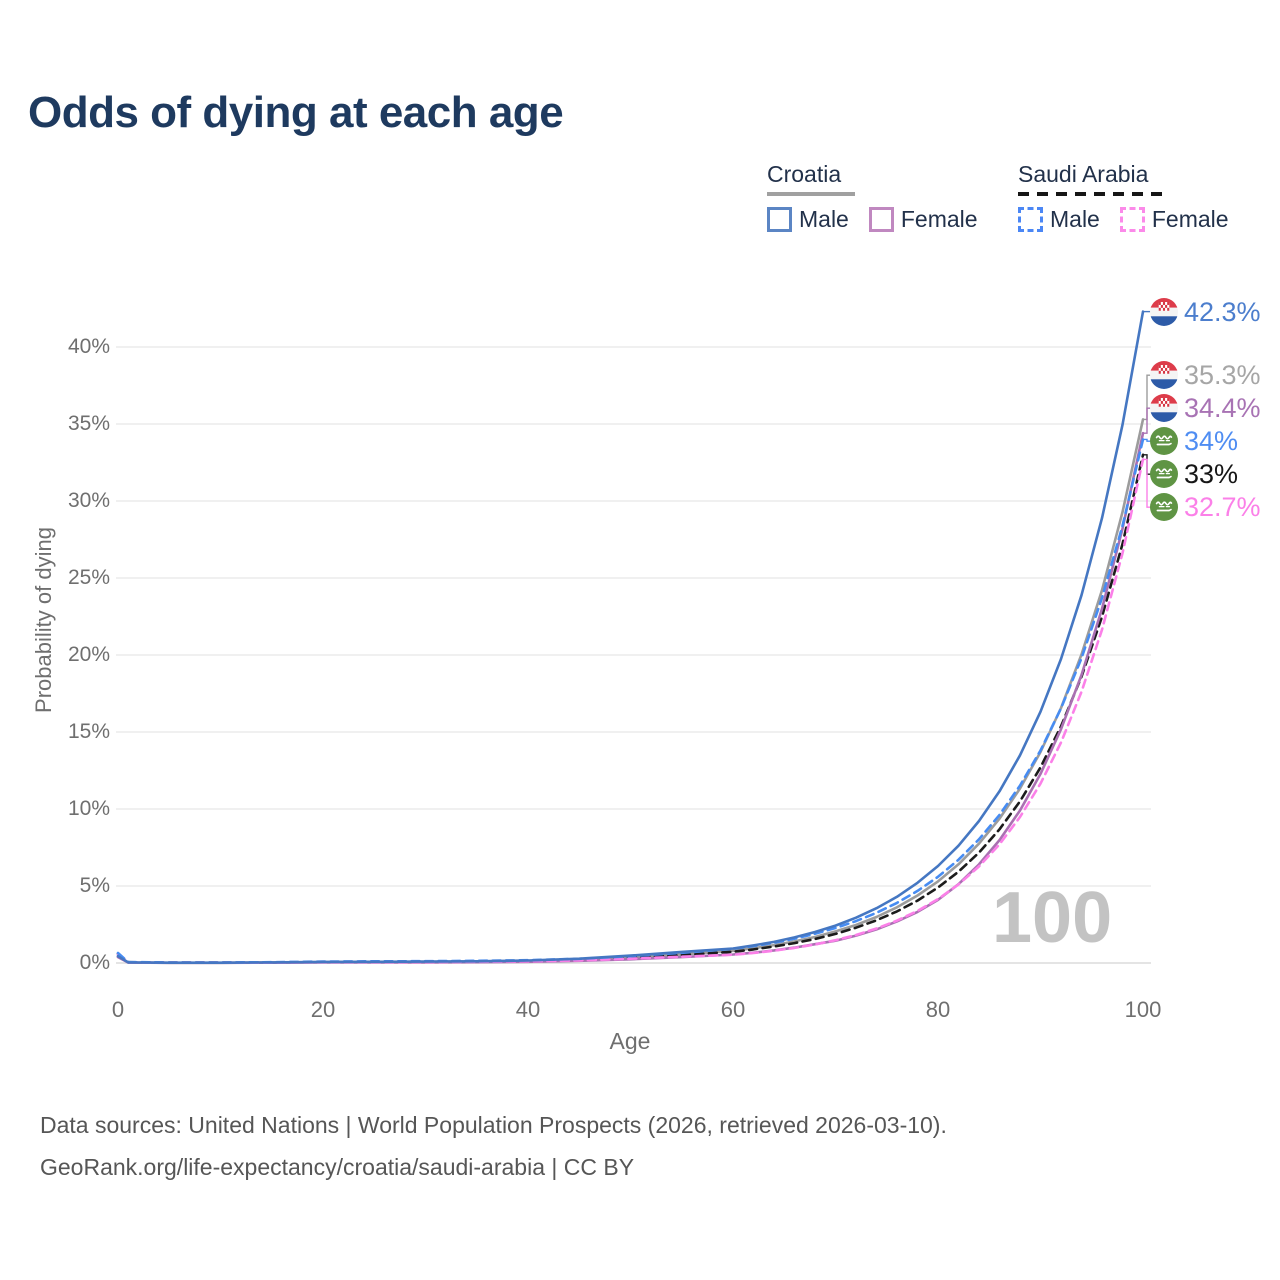 This screenshot has width=1280, height=1280. I want to click on end-label-row-saudi-arabia-female: 32.7%, so click(1205, 506).